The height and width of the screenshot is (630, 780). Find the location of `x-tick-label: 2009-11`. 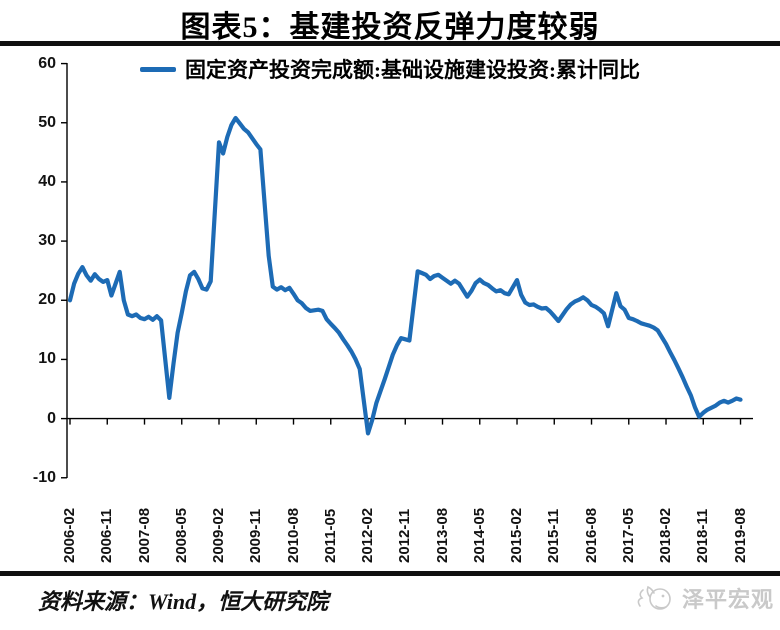

x-tick-label: 2009-11 is located at coordinates (256, 535).